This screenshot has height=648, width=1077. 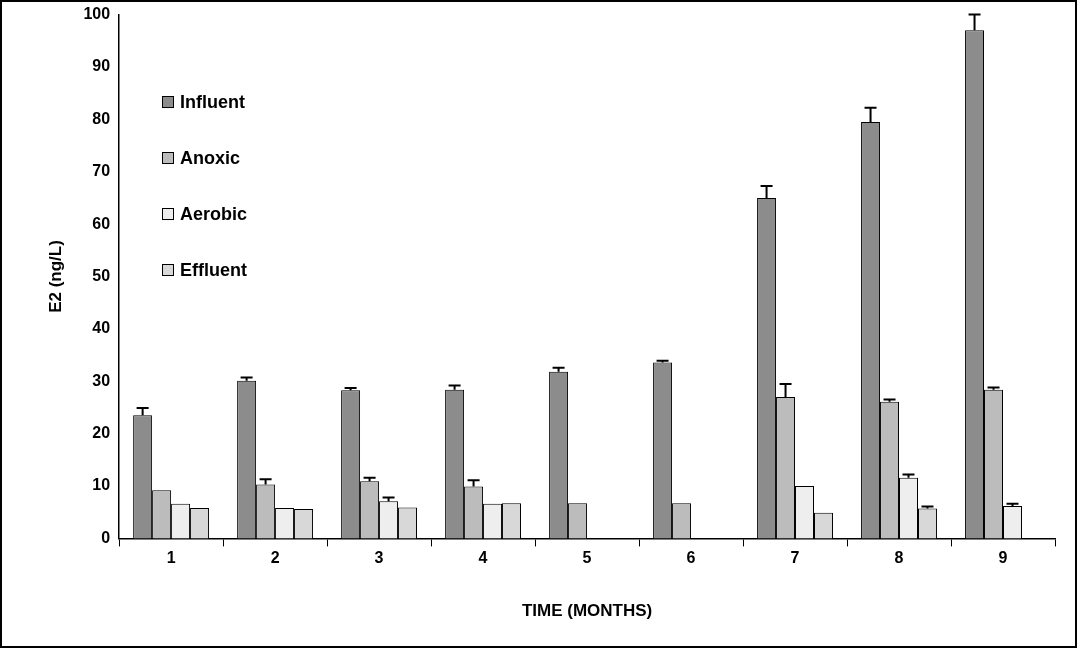 What do you see at coordinates (101, 328) in the screenshot?
I see `y-tick-label: 40` at bounding box center [101, 328].